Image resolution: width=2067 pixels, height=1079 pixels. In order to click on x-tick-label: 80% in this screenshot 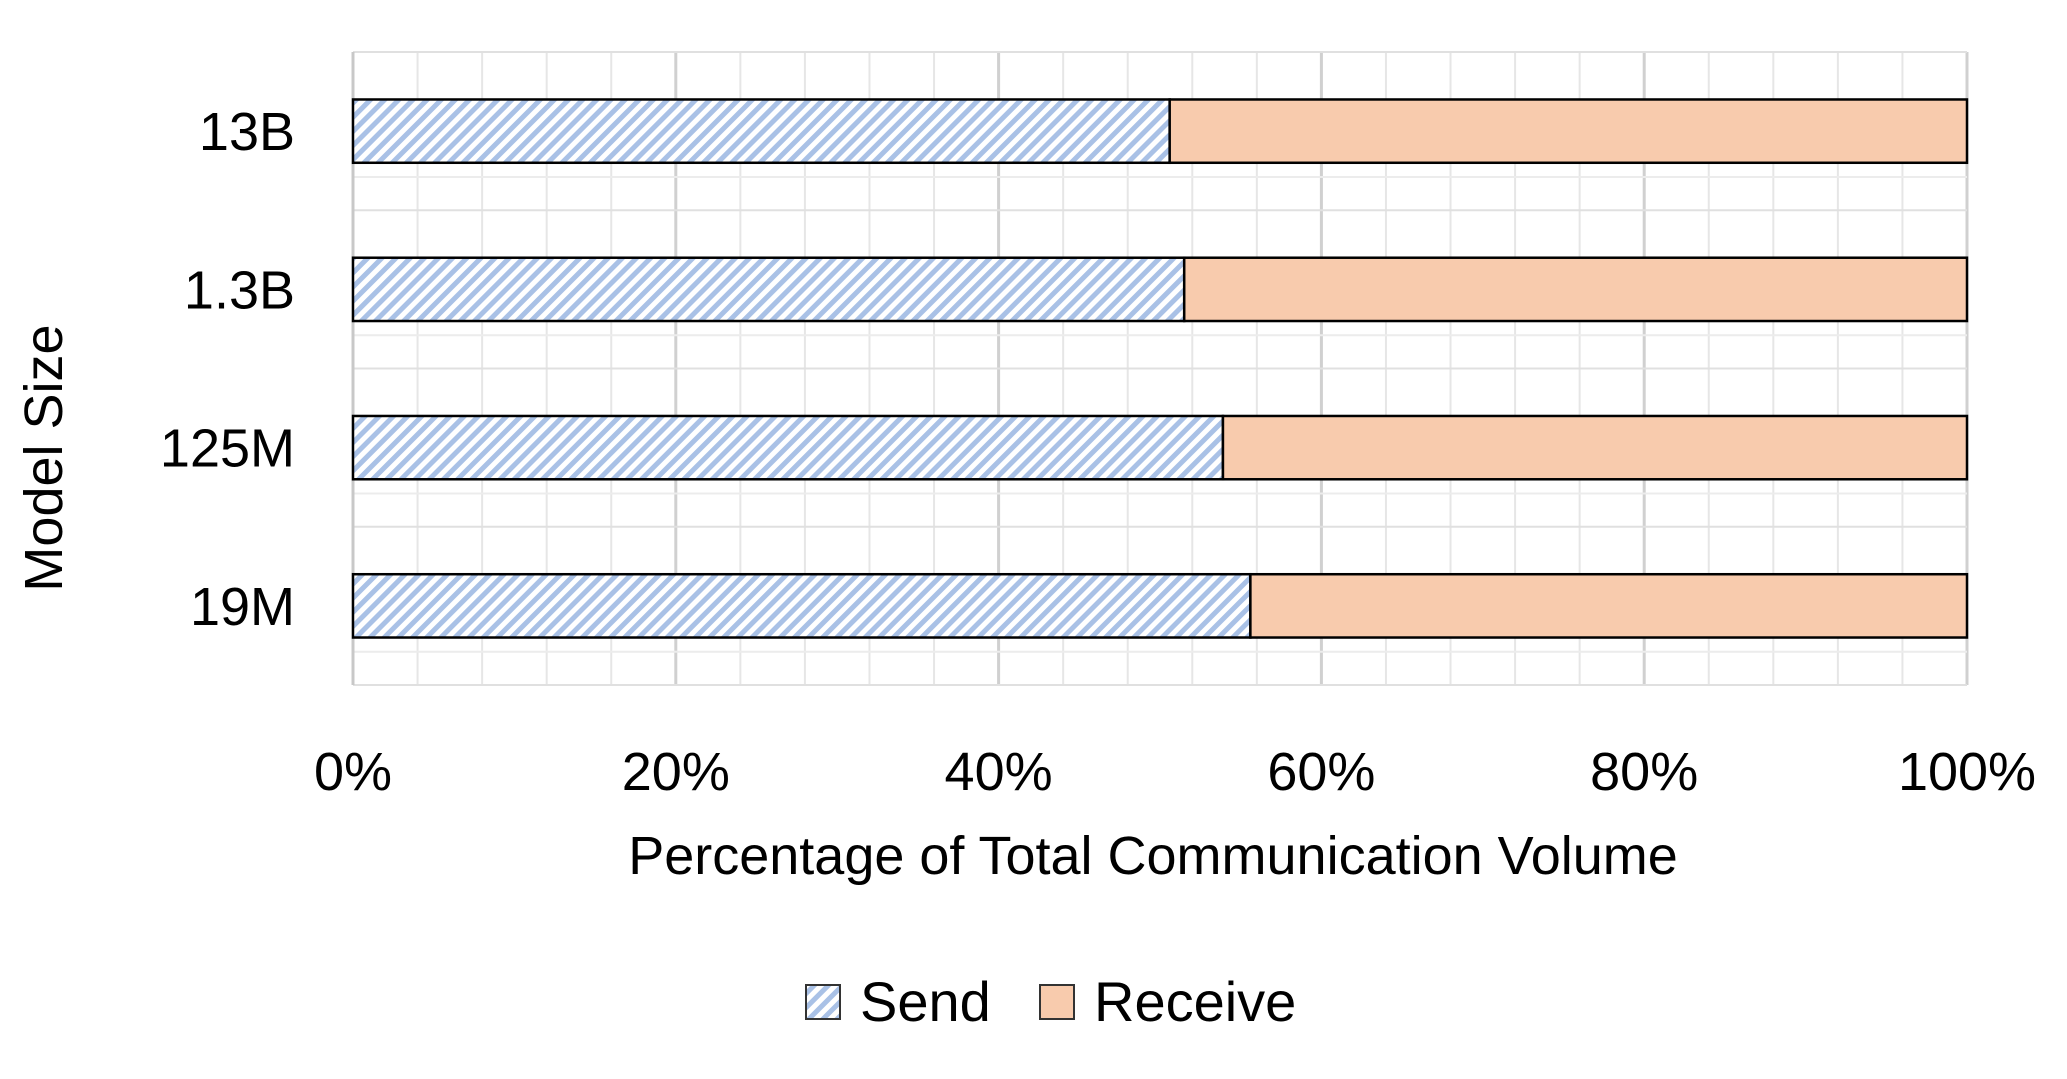, I will do `click(1644, 772)`.